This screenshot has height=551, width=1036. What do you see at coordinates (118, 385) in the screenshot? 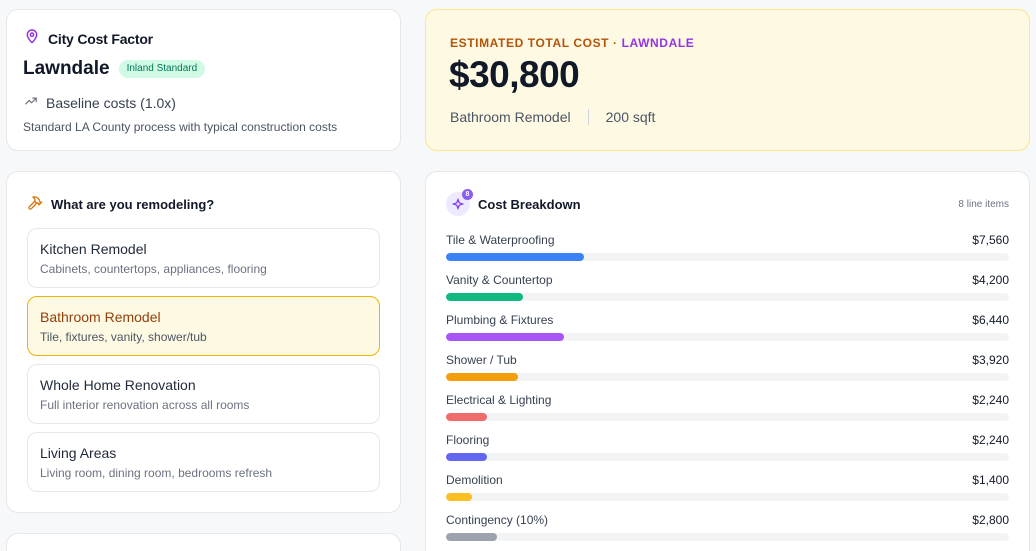
I see `option-title: Whole Home Renovation` at bounding box center [118, 385].